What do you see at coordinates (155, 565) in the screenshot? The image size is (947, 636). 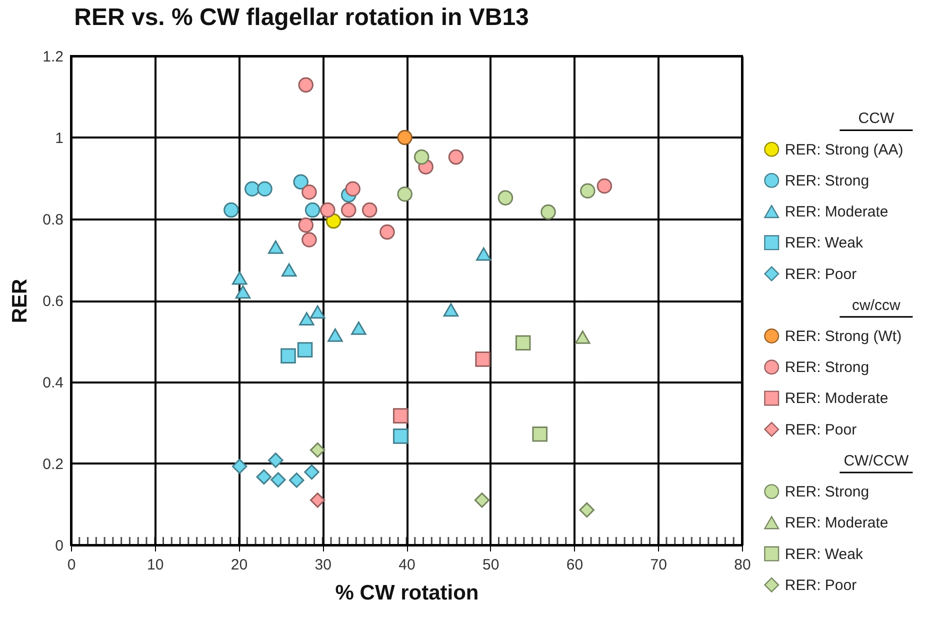 I see `x-tick-label: 10` at bounding box center [155, 565].